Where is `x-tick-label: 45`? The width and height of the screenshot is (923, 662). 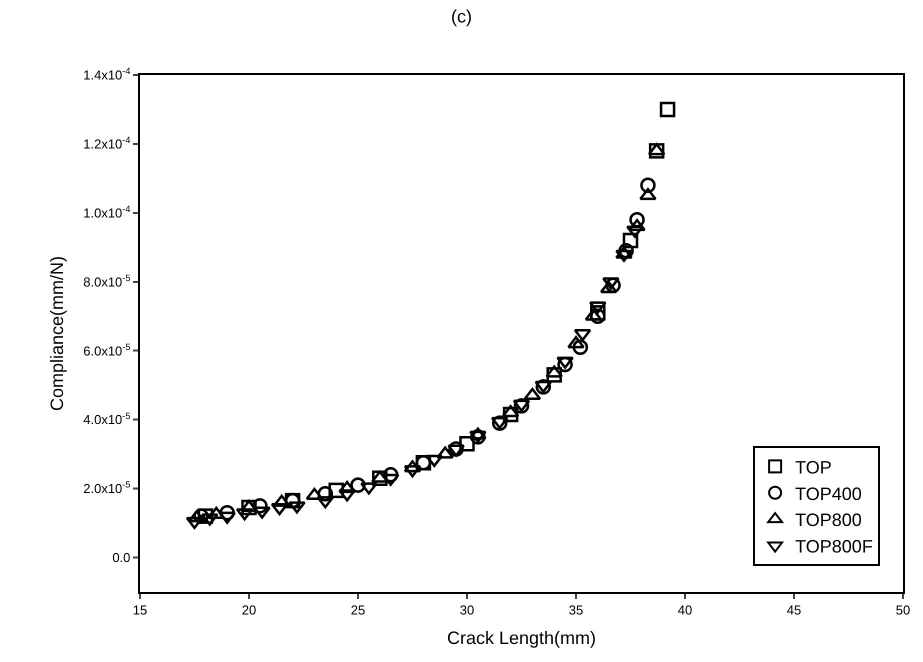
x-tick-label: 45 is located at coordinates (794, 610).